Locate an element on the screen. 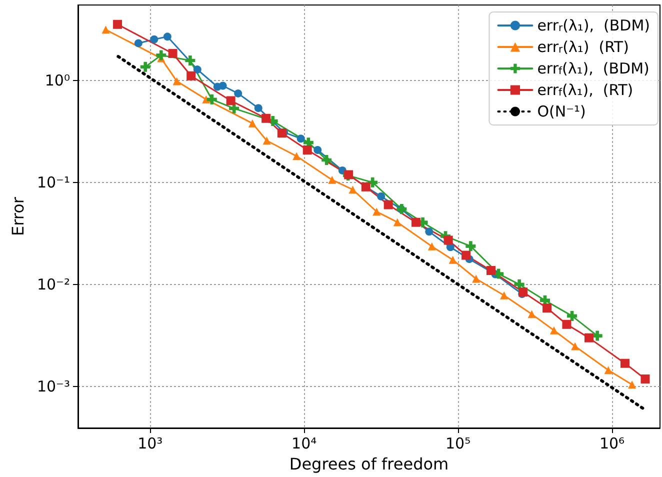  y-tick-label: 10⁰ is located at coordinates (57, 80).